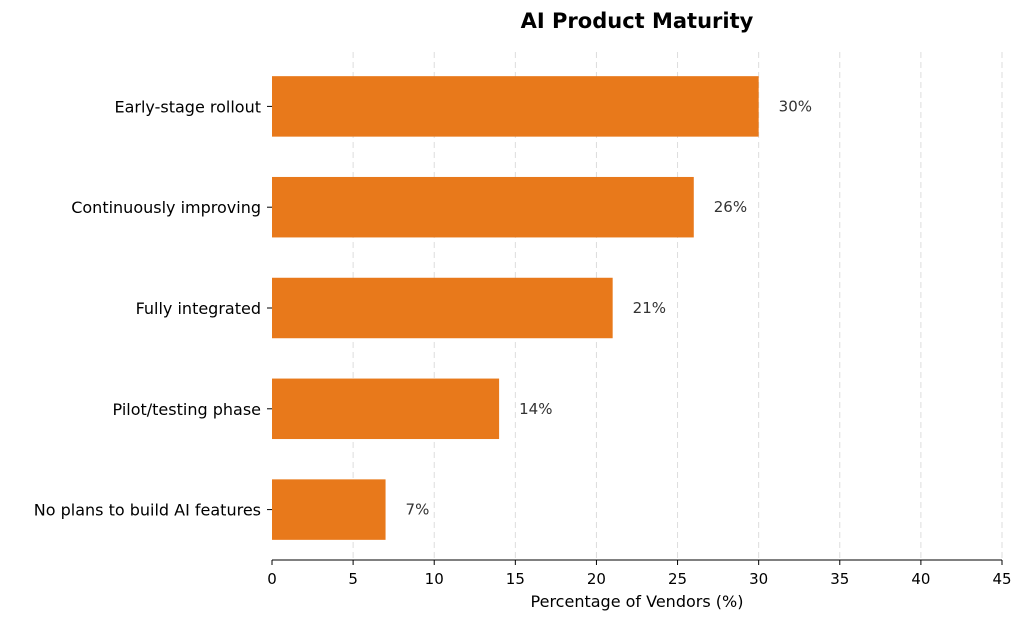  What do you see at coordinates (758, 579) in the screenshot?
I see `x-tick-label-30: 30` at bounding box center [758, 579].